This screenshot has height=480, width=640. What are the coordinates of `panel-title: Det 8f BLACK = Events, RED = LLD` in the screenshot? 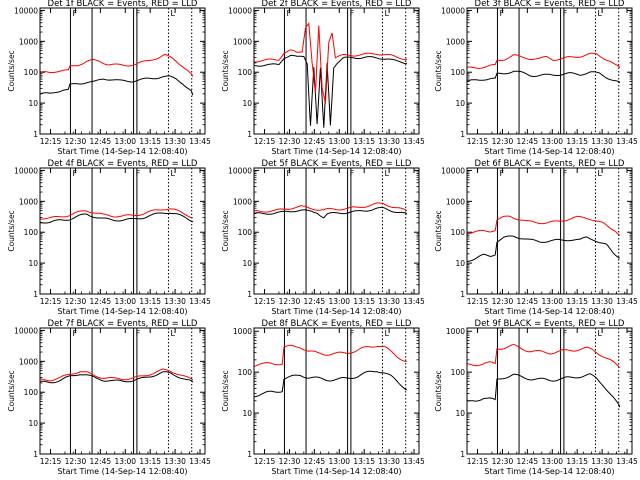 It's located at (337, 324).